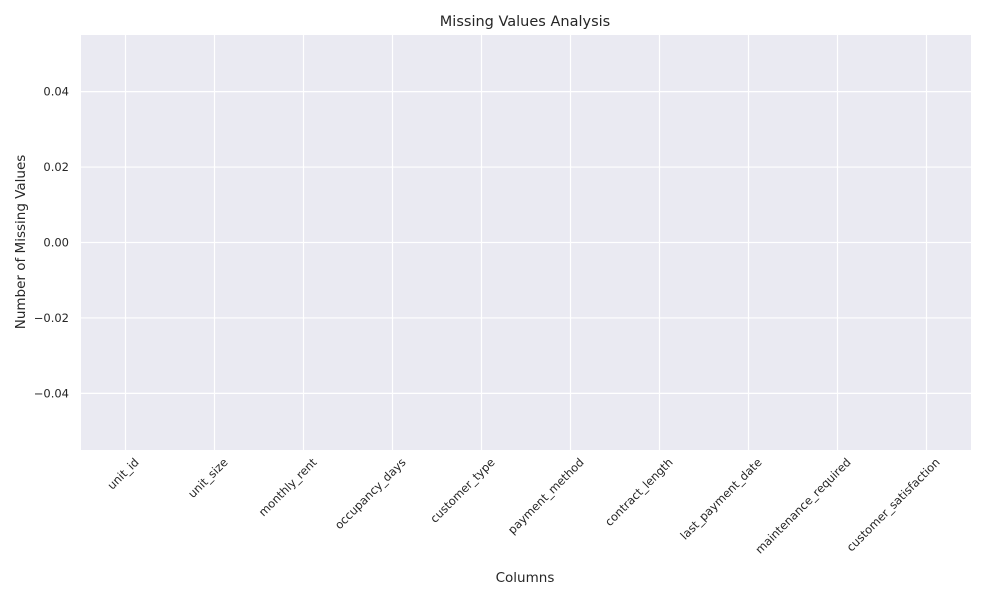  I want to click on x-tick-label: contract_length, so click(639, 492).